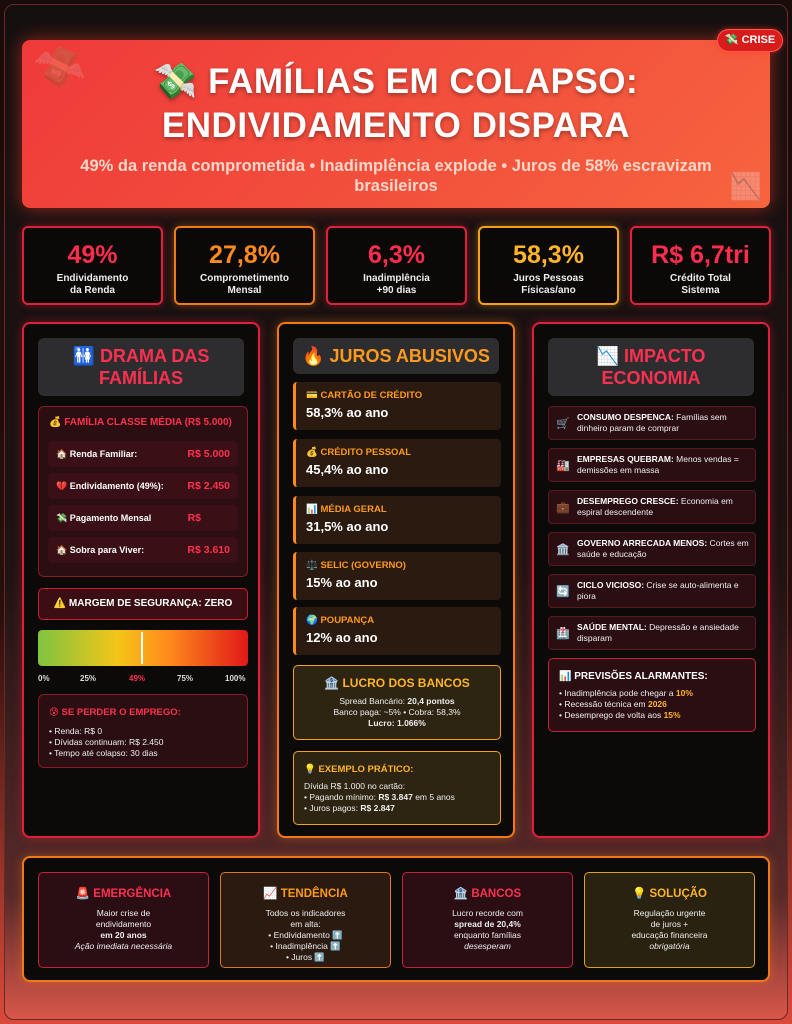  Describe the element at coordinates (563, 465) in the screenshot. I see `factory-icon: 🏭` at that location.